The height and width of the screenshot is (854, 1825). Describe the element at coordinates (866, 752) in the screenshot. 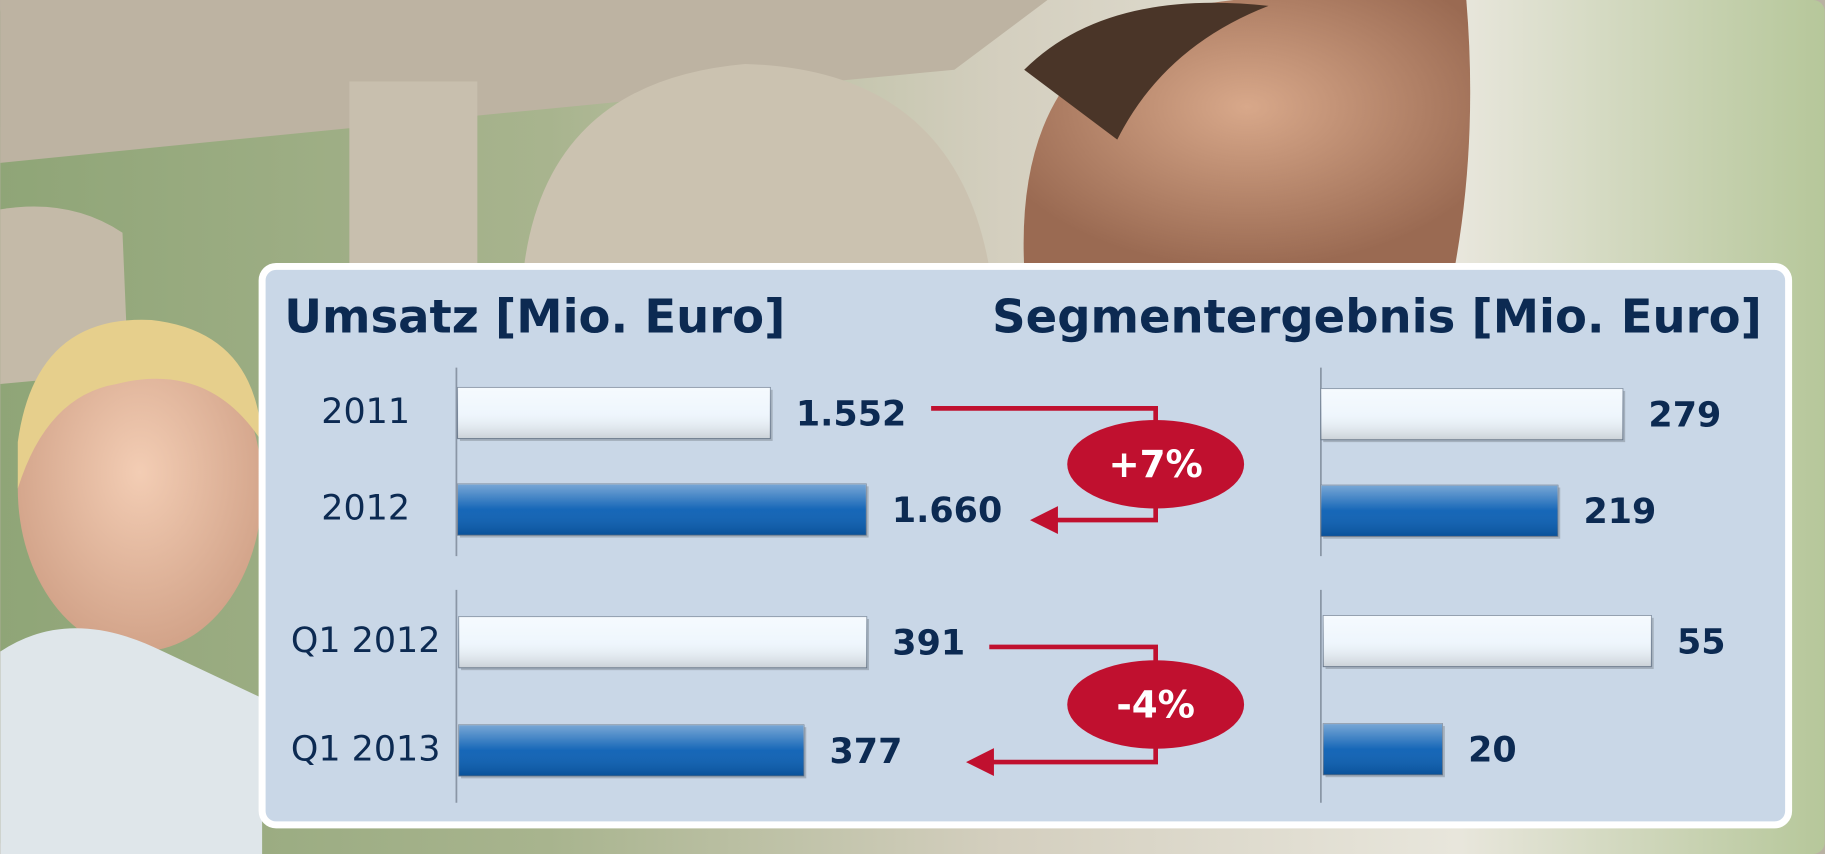

I see `value-label: 377` at that location.